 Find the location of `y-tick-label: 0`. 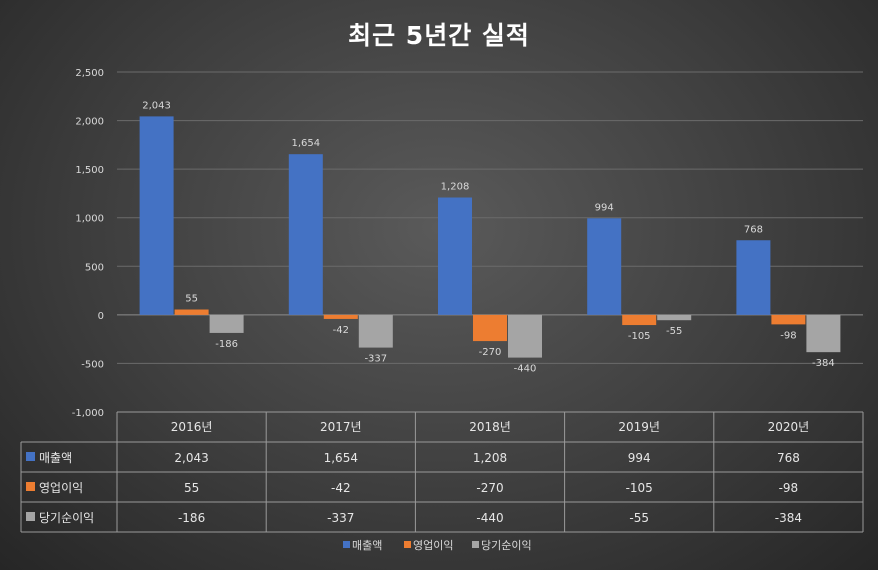

y-tick-label: 0 is located at coordinates (101, 316).